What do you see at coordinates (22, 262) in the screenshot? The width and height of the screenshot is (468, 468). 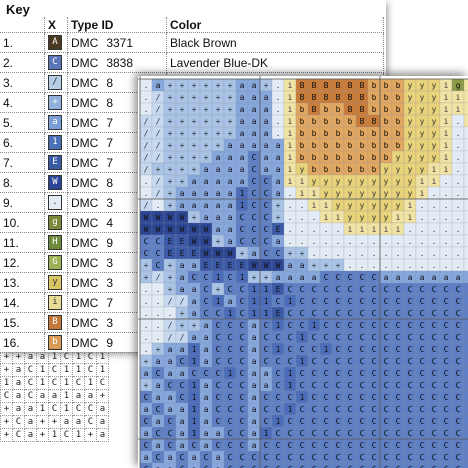 I see `key-row-index: 12.` at bounding box center [22, 262].